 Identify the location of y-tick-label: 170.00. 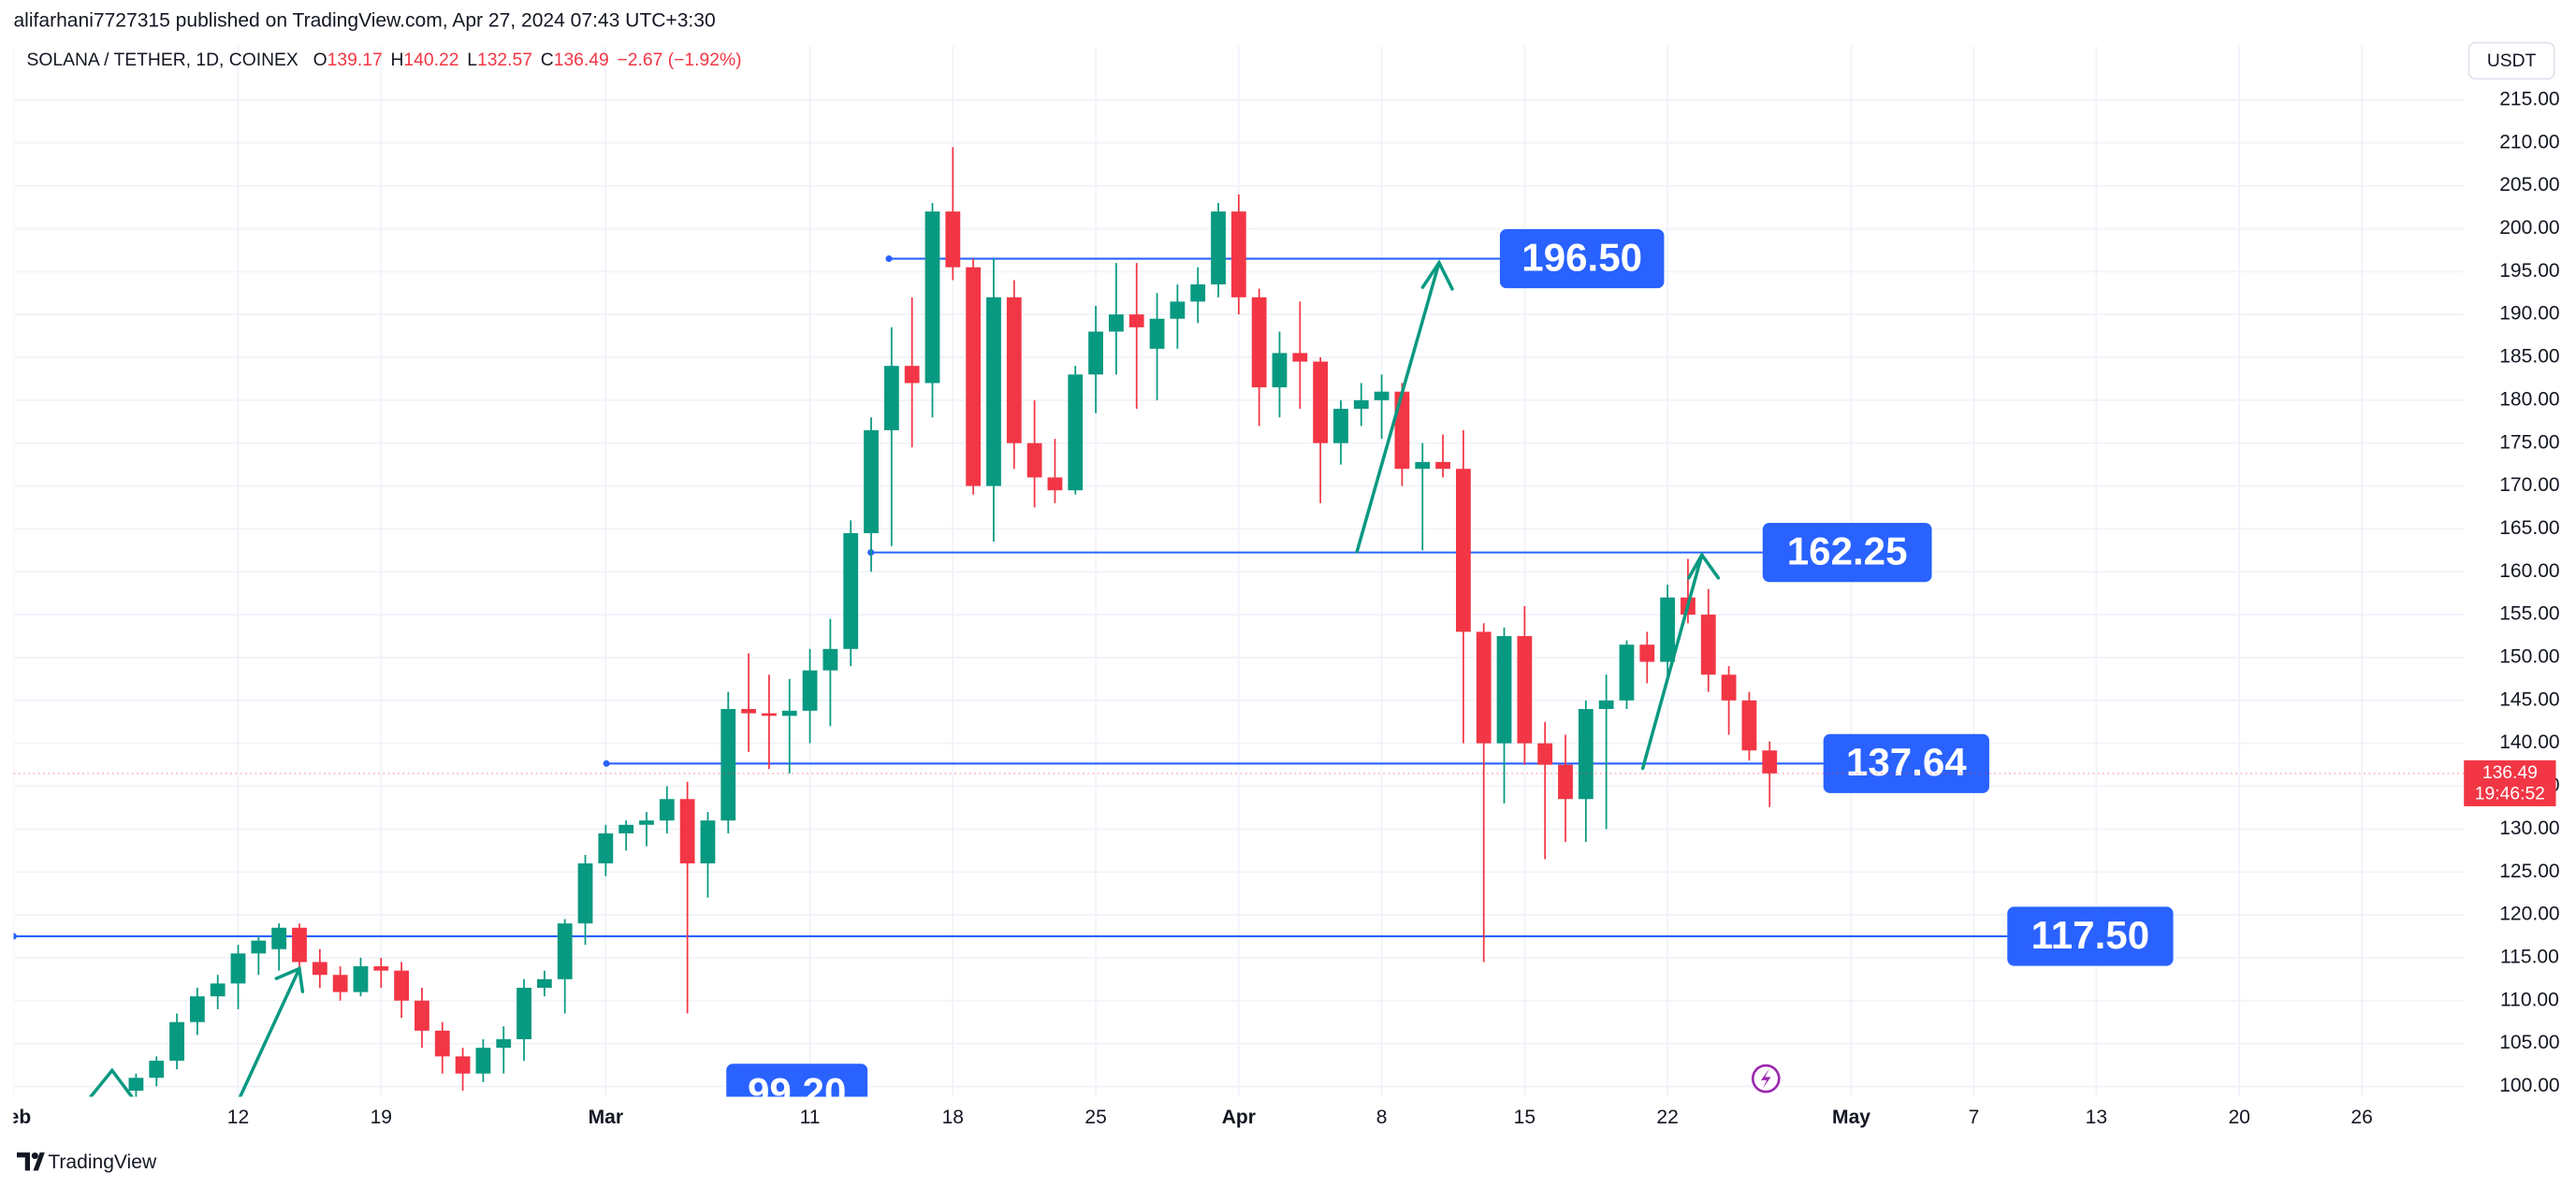
(2529, 485).